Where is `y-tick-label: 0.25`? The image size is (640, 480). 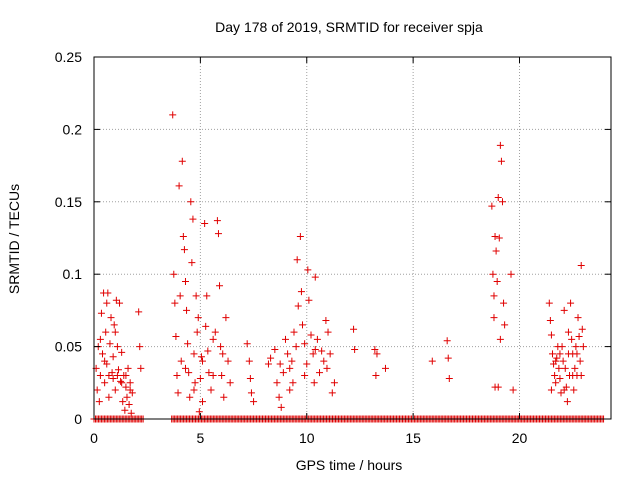
y-tick-label: 0.25 is located at coordinates (68, 57).